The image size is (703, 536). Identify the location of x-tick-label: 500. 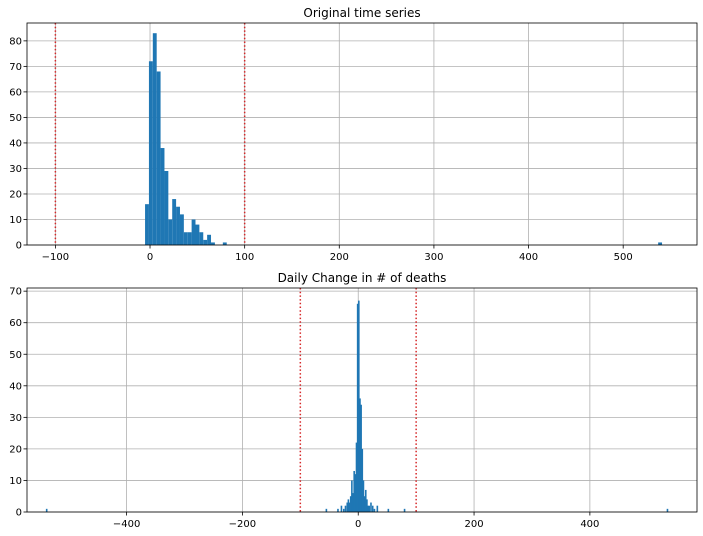
(623, 257).